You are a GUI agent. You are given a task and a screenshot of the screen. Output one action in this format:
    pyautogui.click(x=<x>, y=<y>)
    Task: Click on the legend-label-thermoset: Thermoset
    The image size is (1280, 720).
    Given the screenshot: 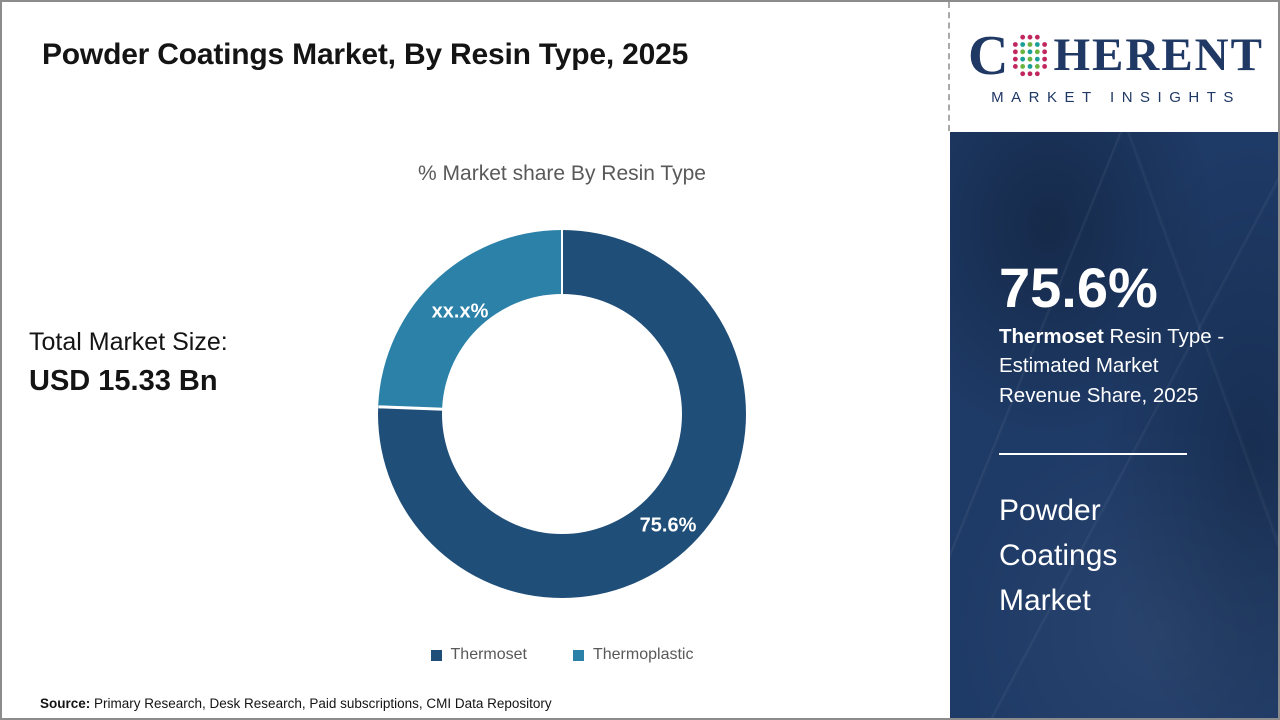 What is the action you would take?
    pyautogui.click(x=488, y=654)
    